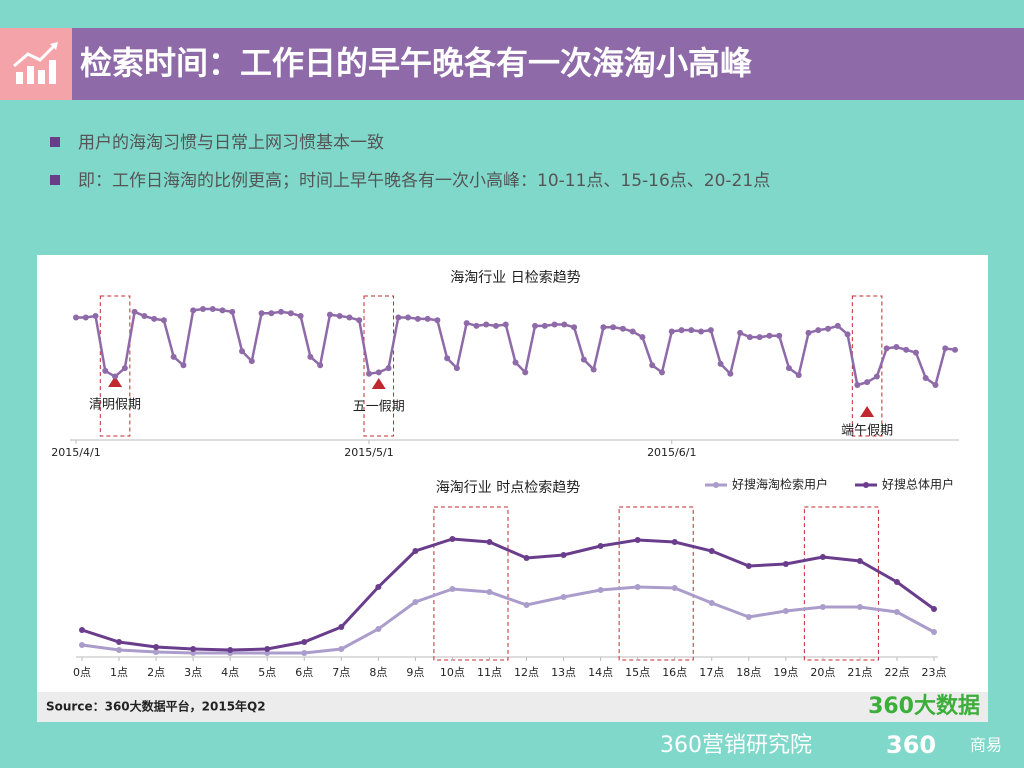  What do you see at coordinates (75, 452) in the screenshot?
I see `x-tick-label: 2015/4/1` at bounding box center [75, 452].